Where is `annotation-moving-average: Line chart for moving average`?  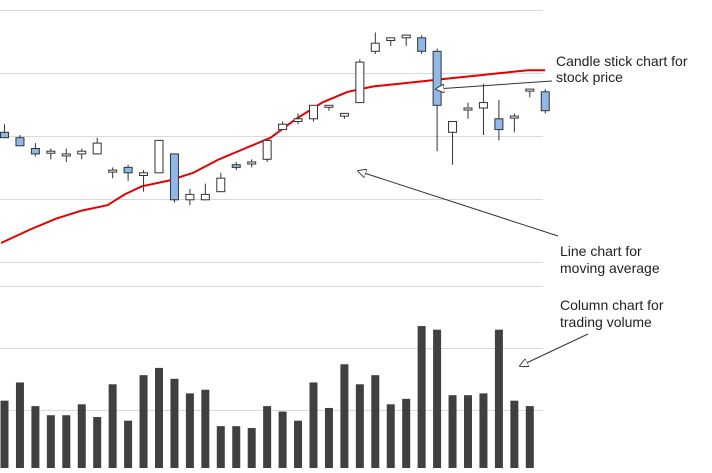
annotation-moving-average: Line chart for moving average is located at coordinates (509, 223).